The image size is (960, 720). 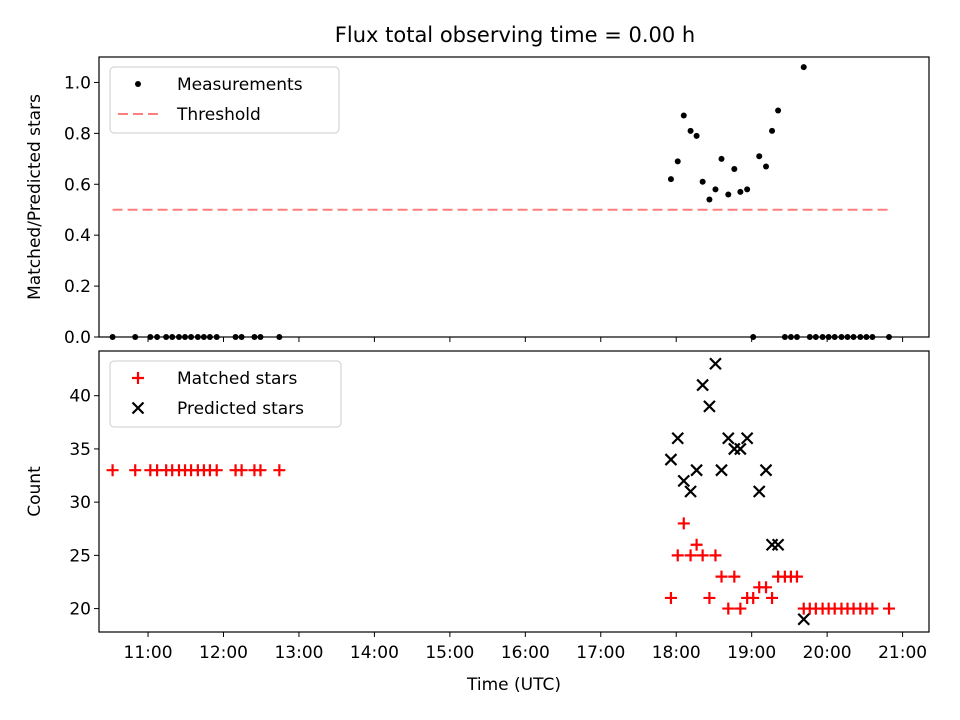 What do you see at coordinates (374, 653) in the screenshot?
I see `x-tick-label: 14:00` at bounding box center [374, 653].